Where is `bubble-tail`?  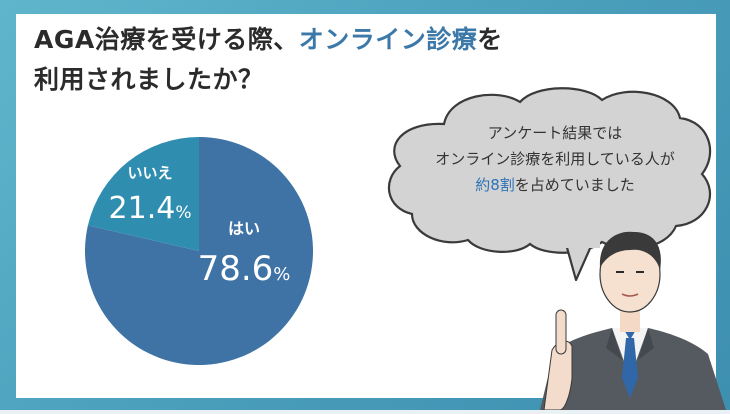 bubble-tail is located at coordinates (579, 262).